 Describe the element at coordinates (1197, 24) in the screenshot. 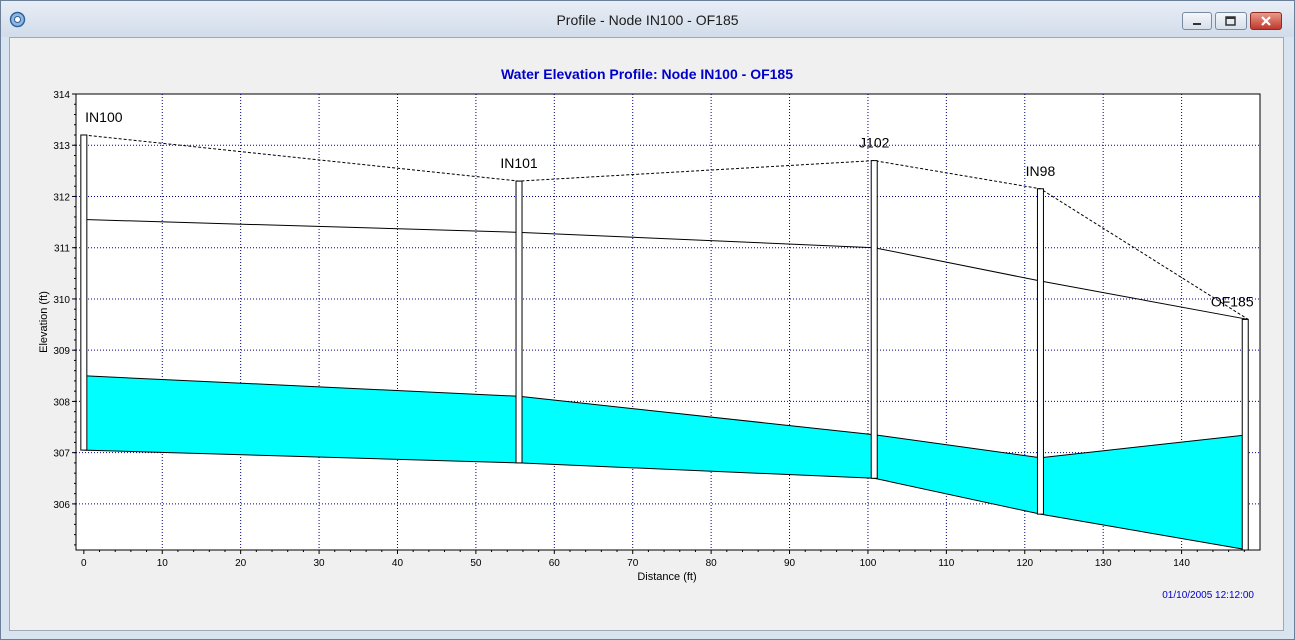

I see `minimize-icon` at that location.